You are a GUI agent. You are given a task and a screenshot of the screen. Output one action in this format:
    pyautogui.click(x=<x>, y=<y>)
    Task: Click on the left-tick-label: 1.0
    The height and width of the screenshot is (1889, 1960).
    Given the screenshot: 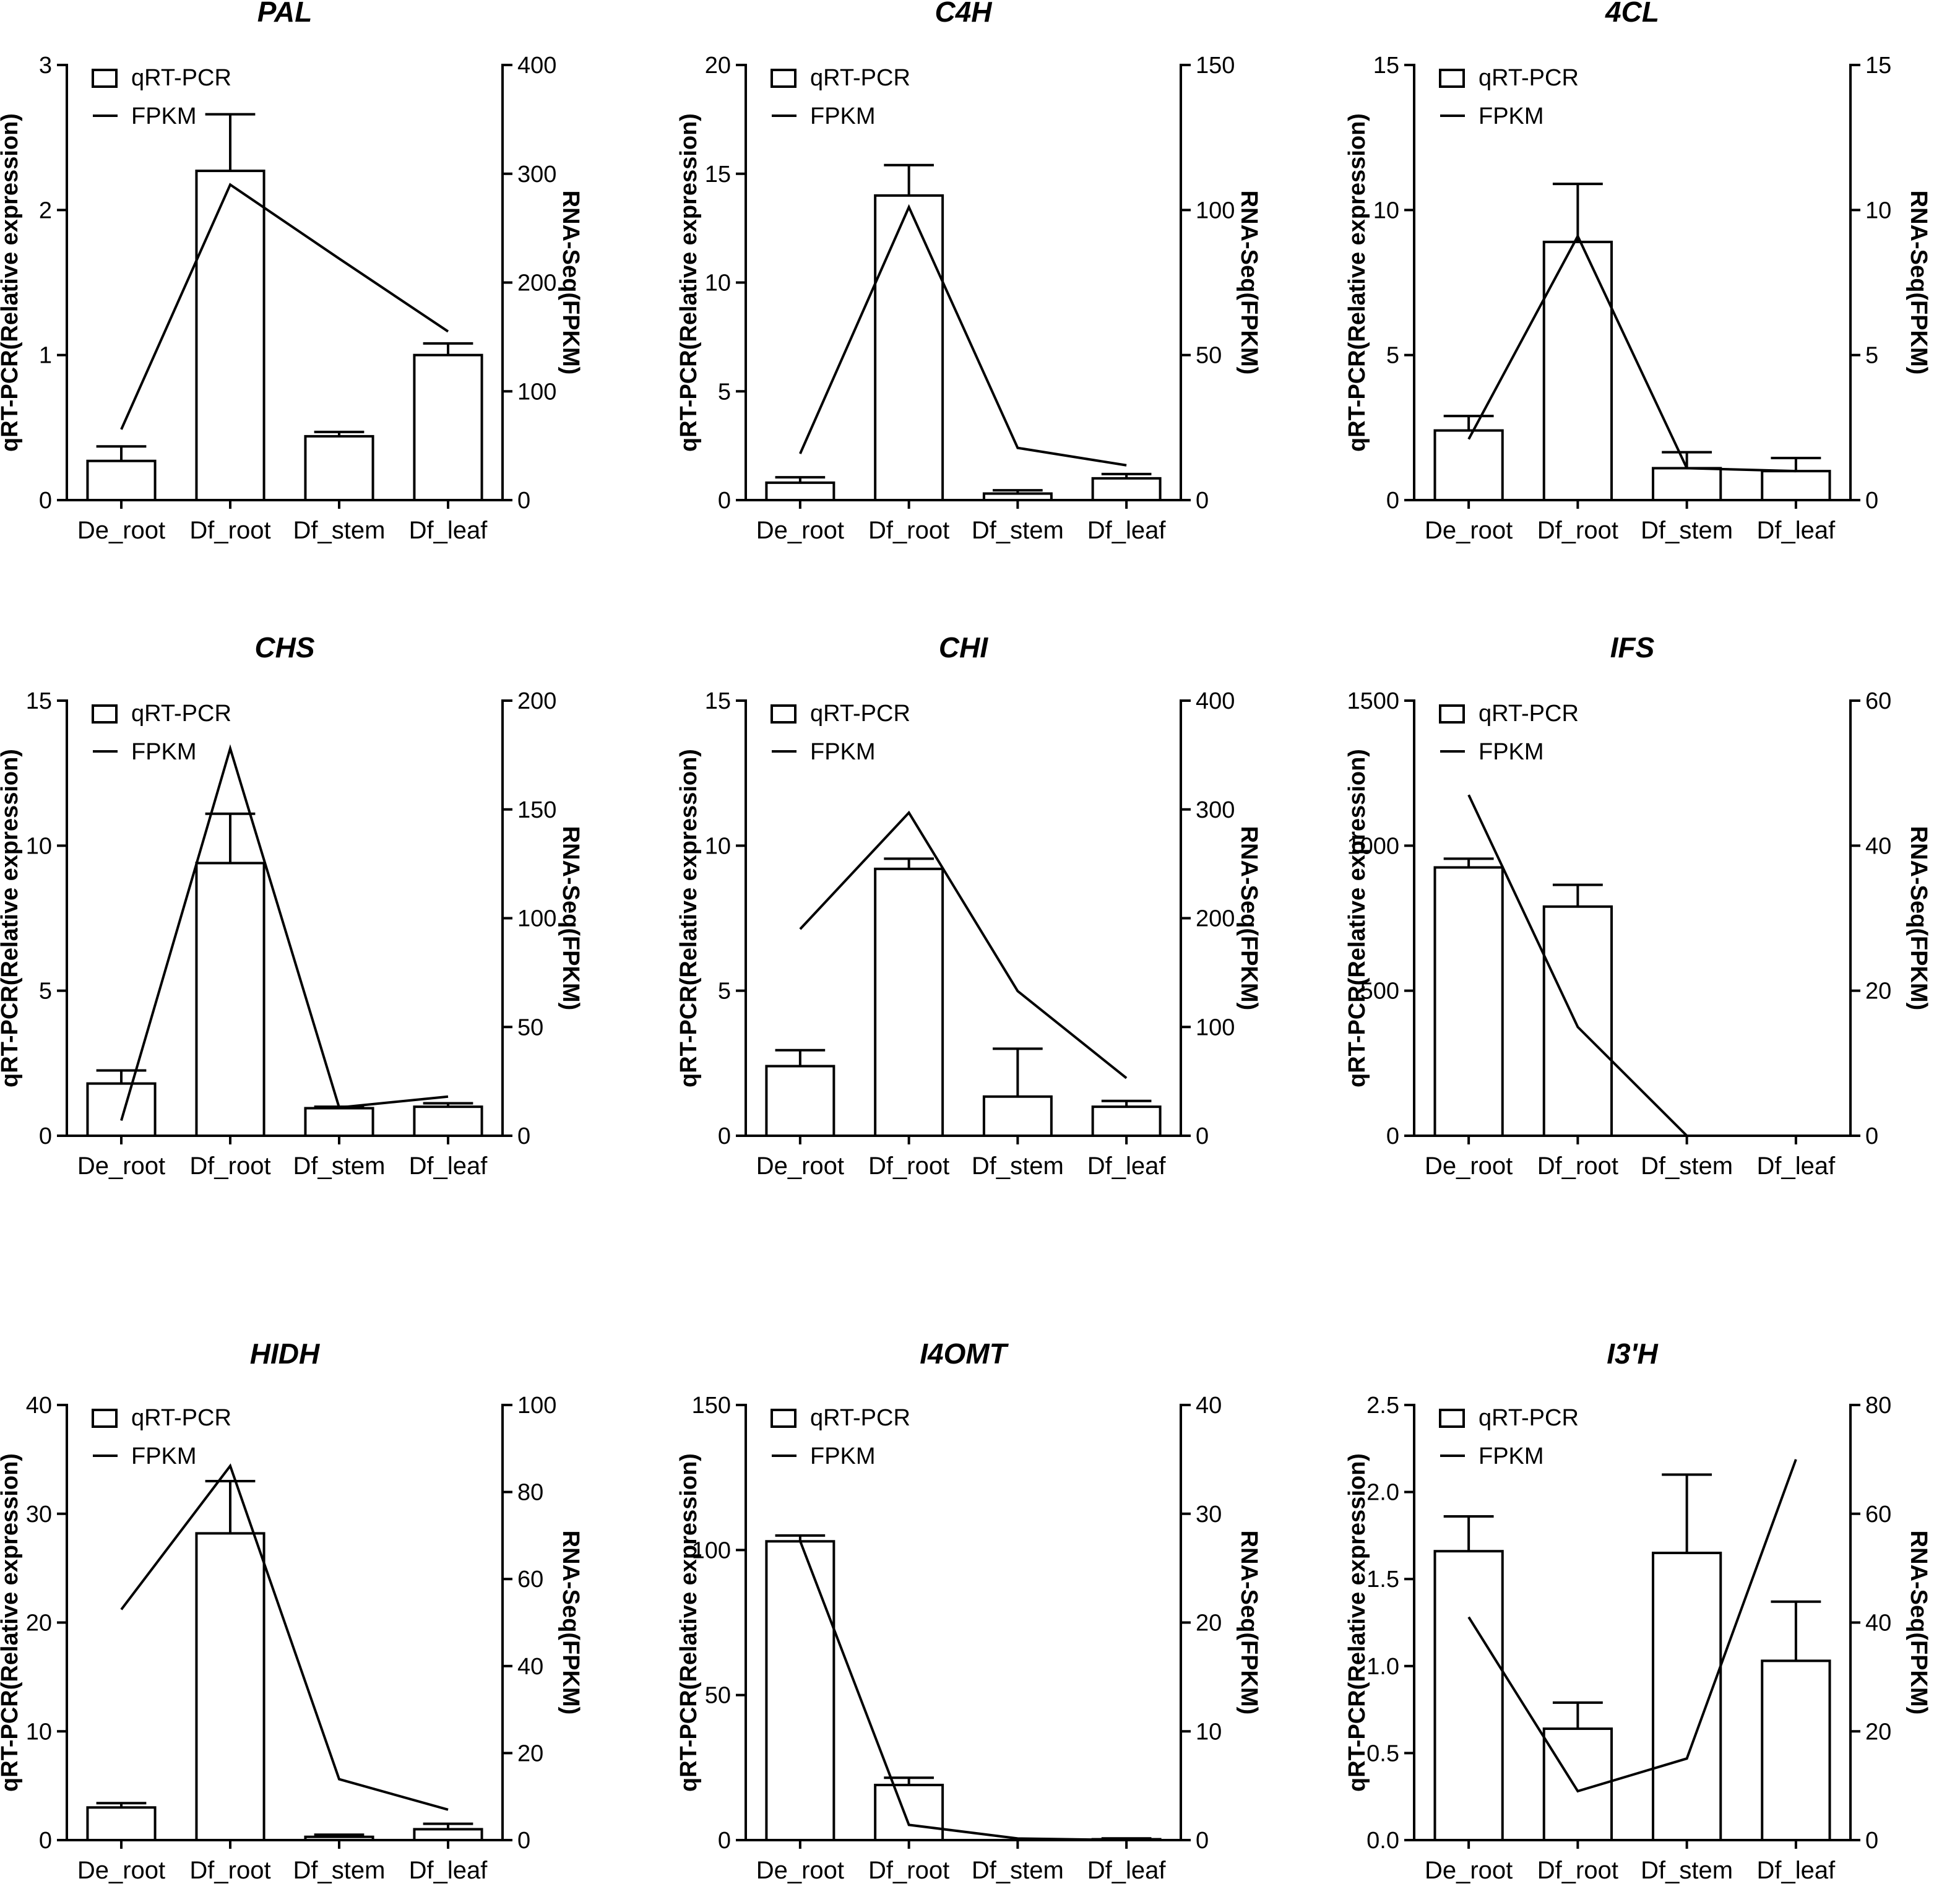 What is the action you would take?
    pyautogui.click(x=1382, y=1667)
    